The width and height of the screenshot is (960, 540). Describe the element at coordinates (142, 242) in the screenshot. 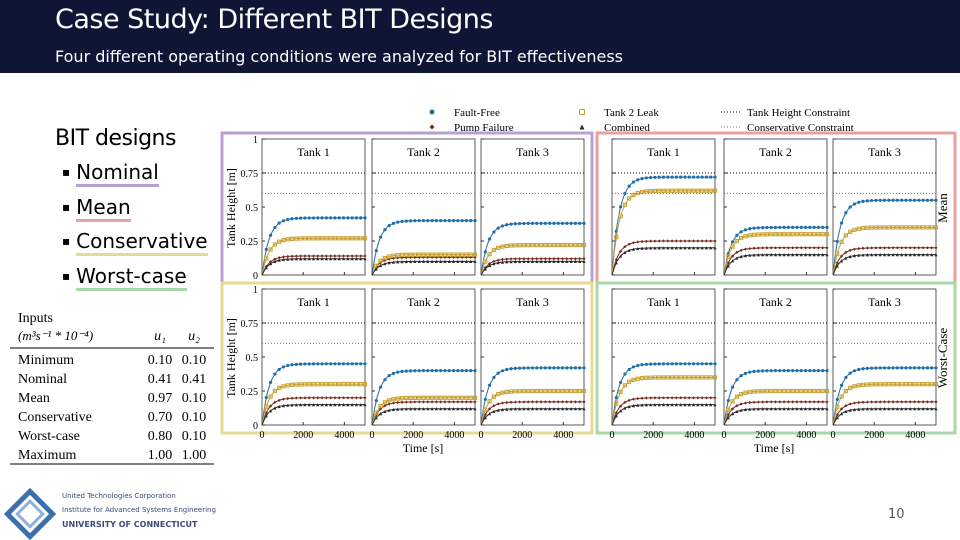

I see `bullet-text: Conservative` at that location.